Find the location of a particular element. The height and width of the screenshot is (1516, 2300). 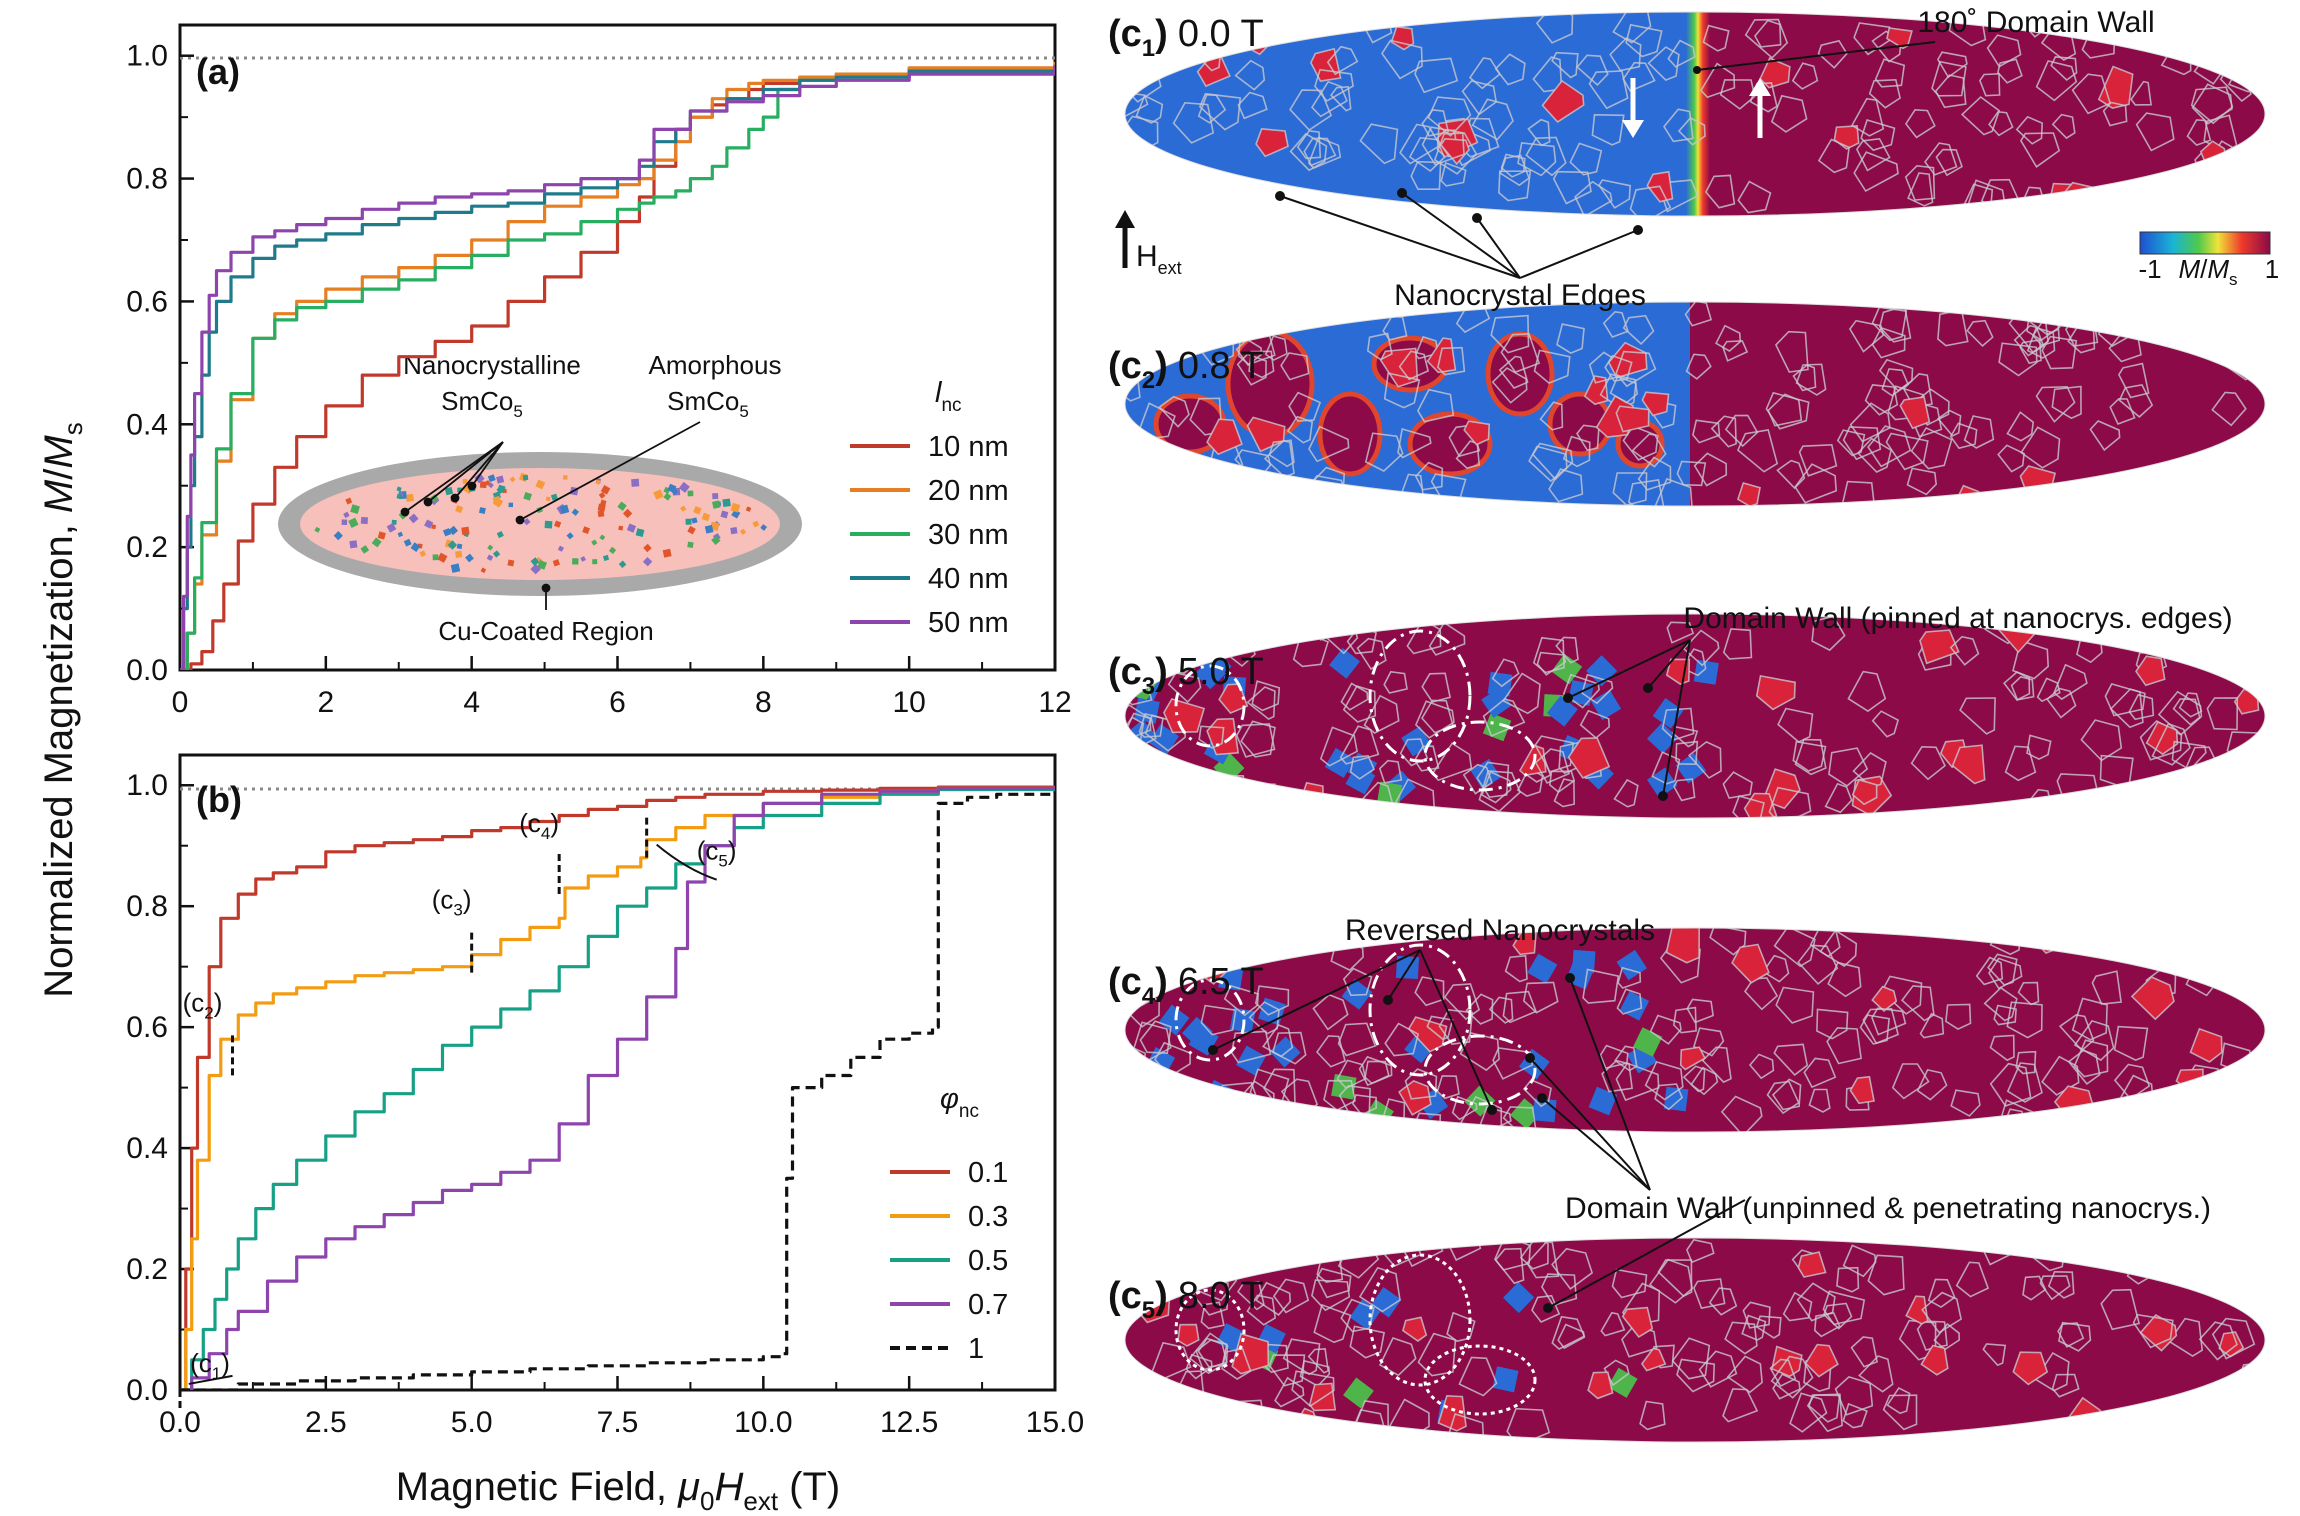

x-tick-label: 12.5 is located at coordinates (909, 1422).